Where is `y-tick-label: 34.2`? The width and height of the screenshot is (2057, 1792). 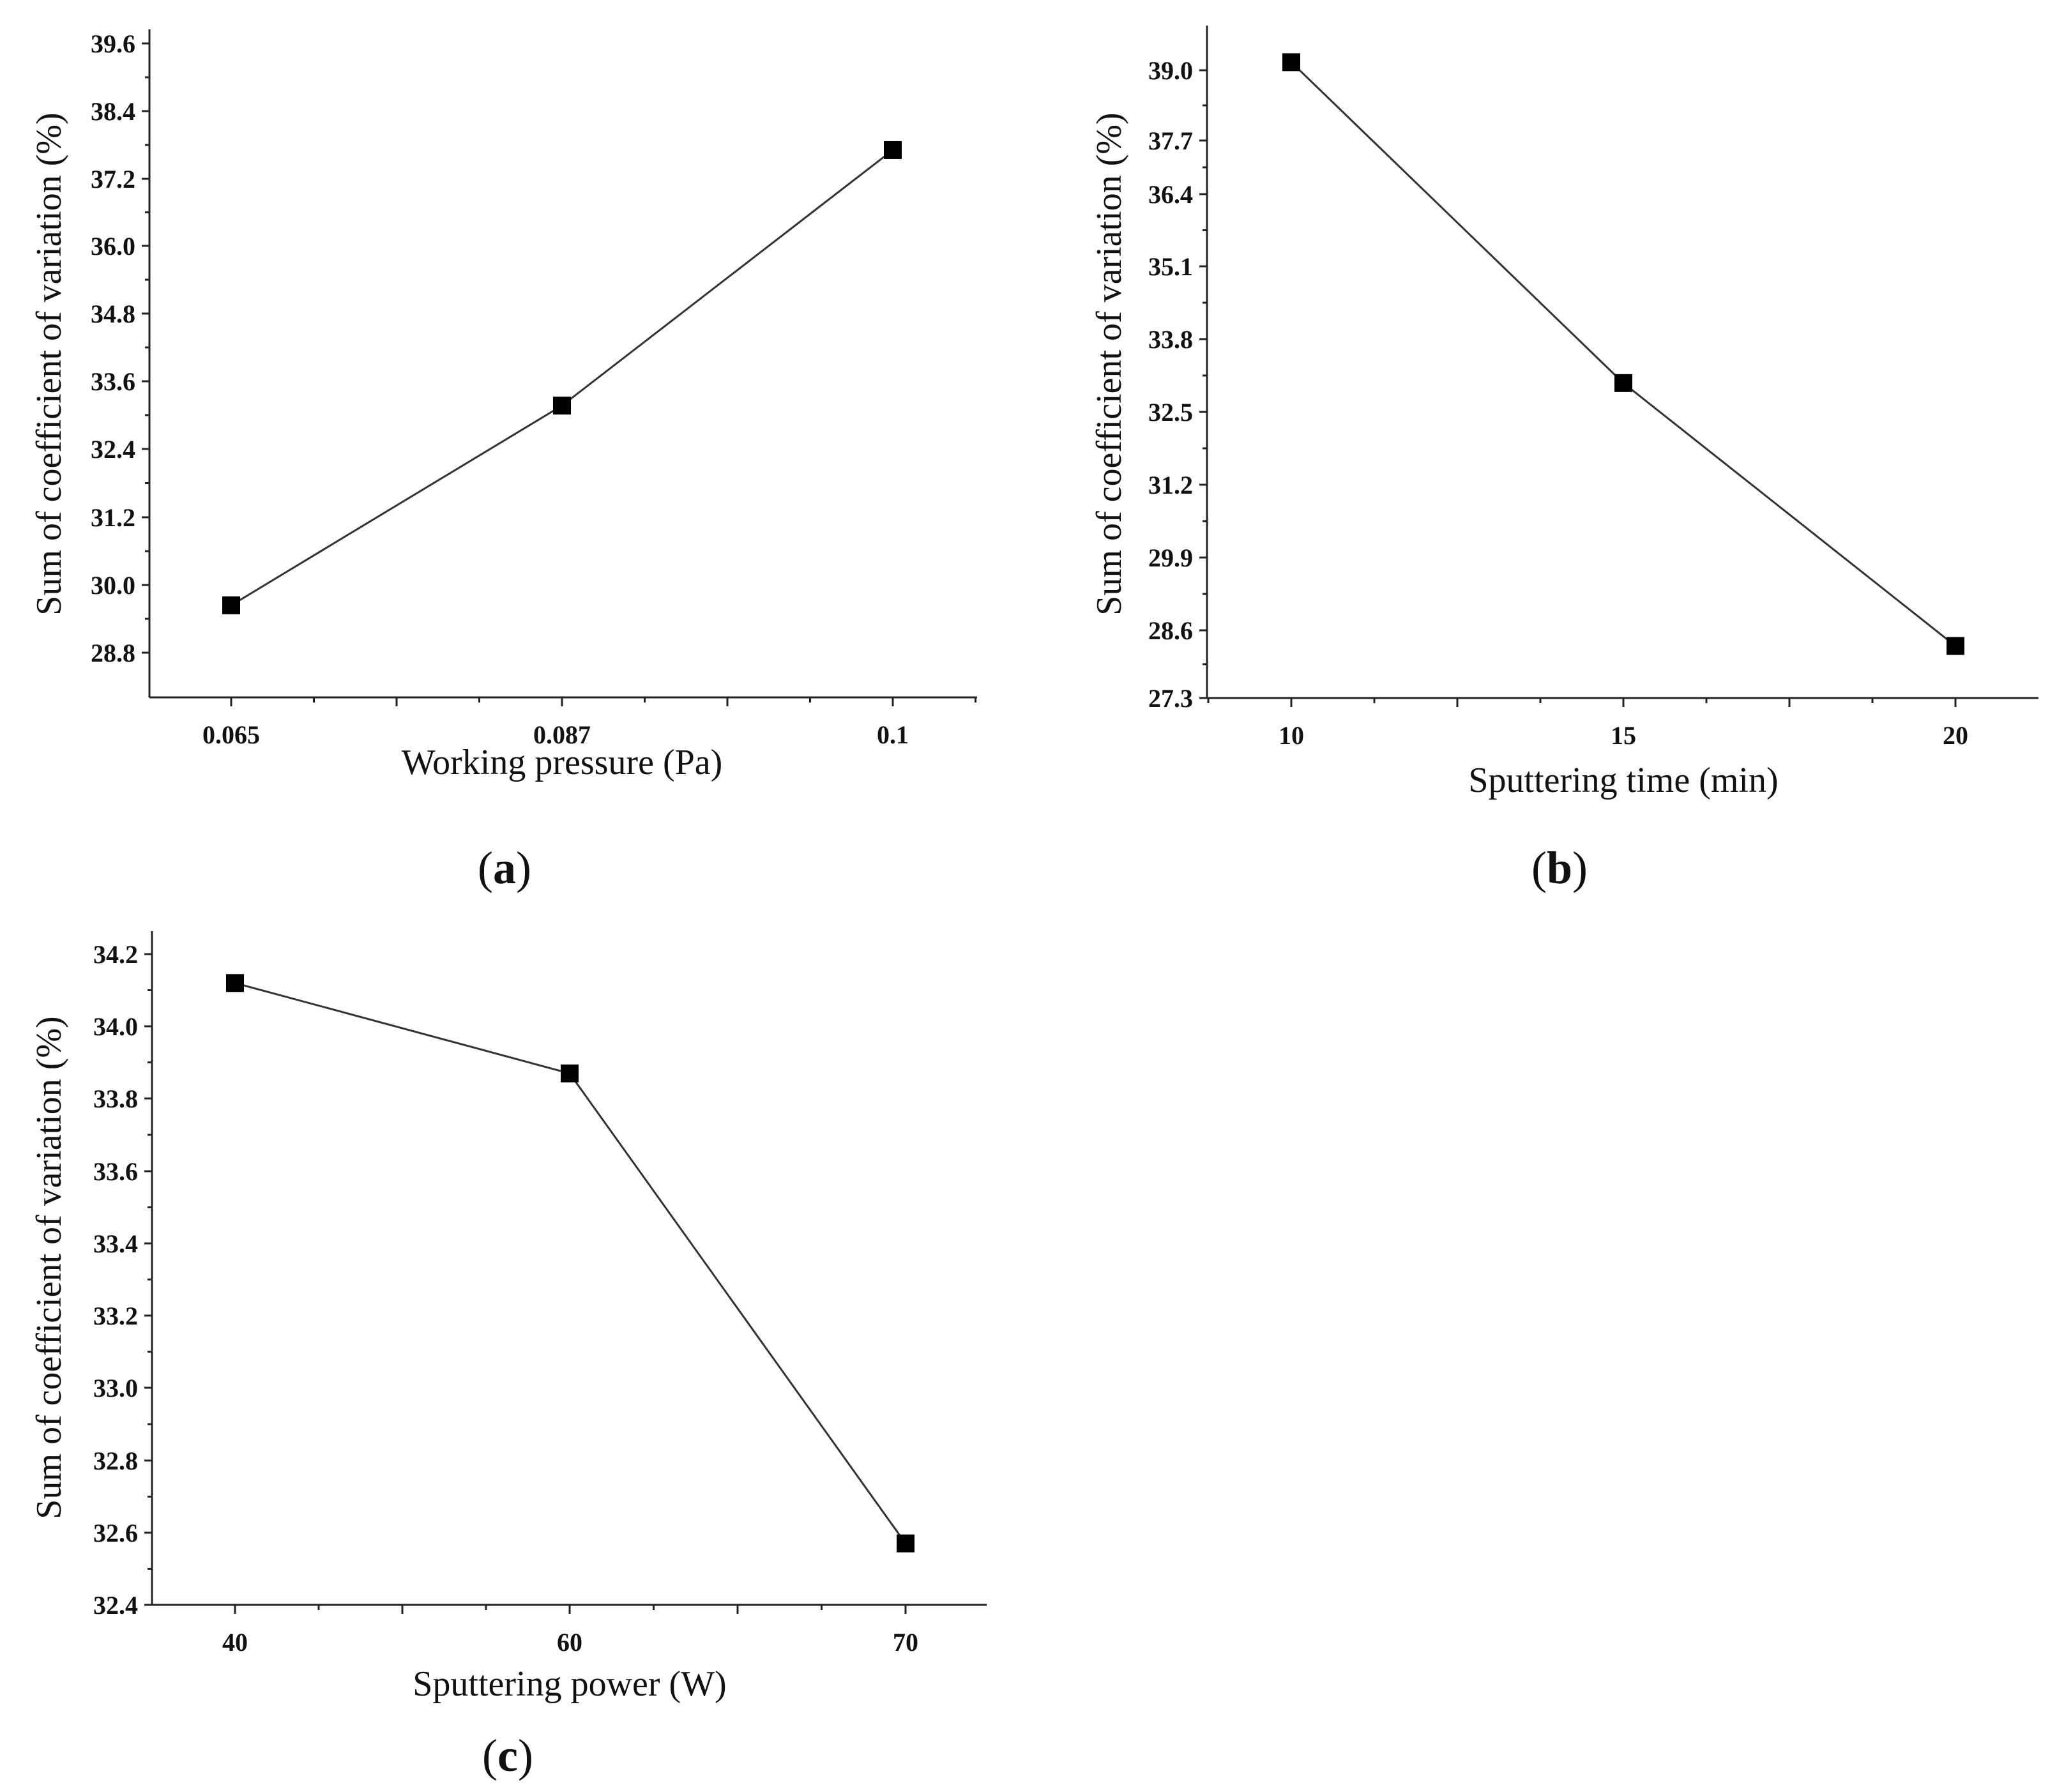 y-tick-label: 34.2 is located at coordinates (115, 954).